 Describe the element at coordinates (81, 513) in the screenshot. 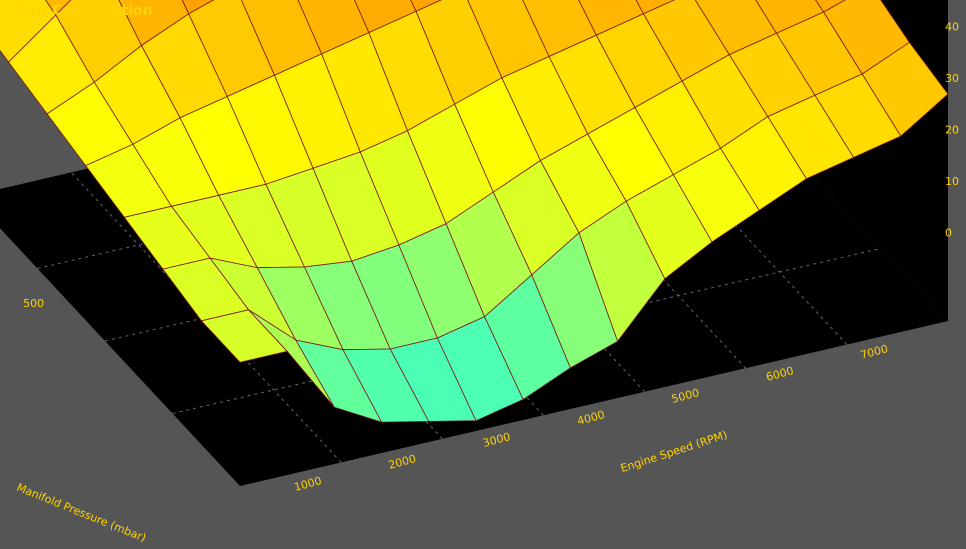

I see `y-axis-label: Manifold Pressure (mbar)` at that location.